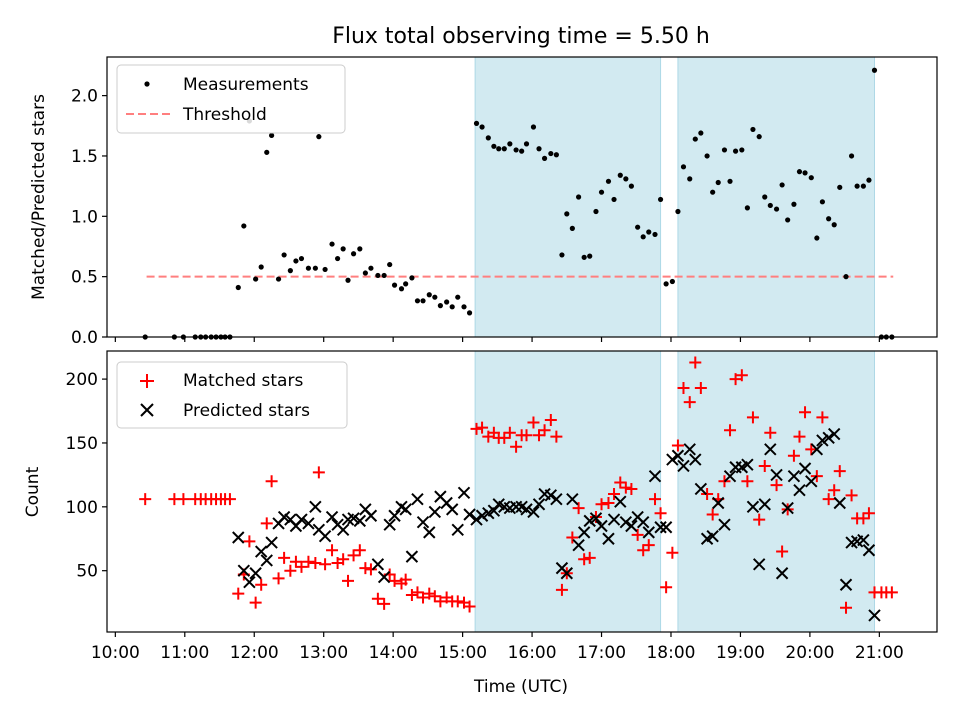  Describe the element at coordinates (89, 217) in the screenshot. I see `top-y-ticks: 0.0 0.5 1.0 1.5 2.0` at that location.